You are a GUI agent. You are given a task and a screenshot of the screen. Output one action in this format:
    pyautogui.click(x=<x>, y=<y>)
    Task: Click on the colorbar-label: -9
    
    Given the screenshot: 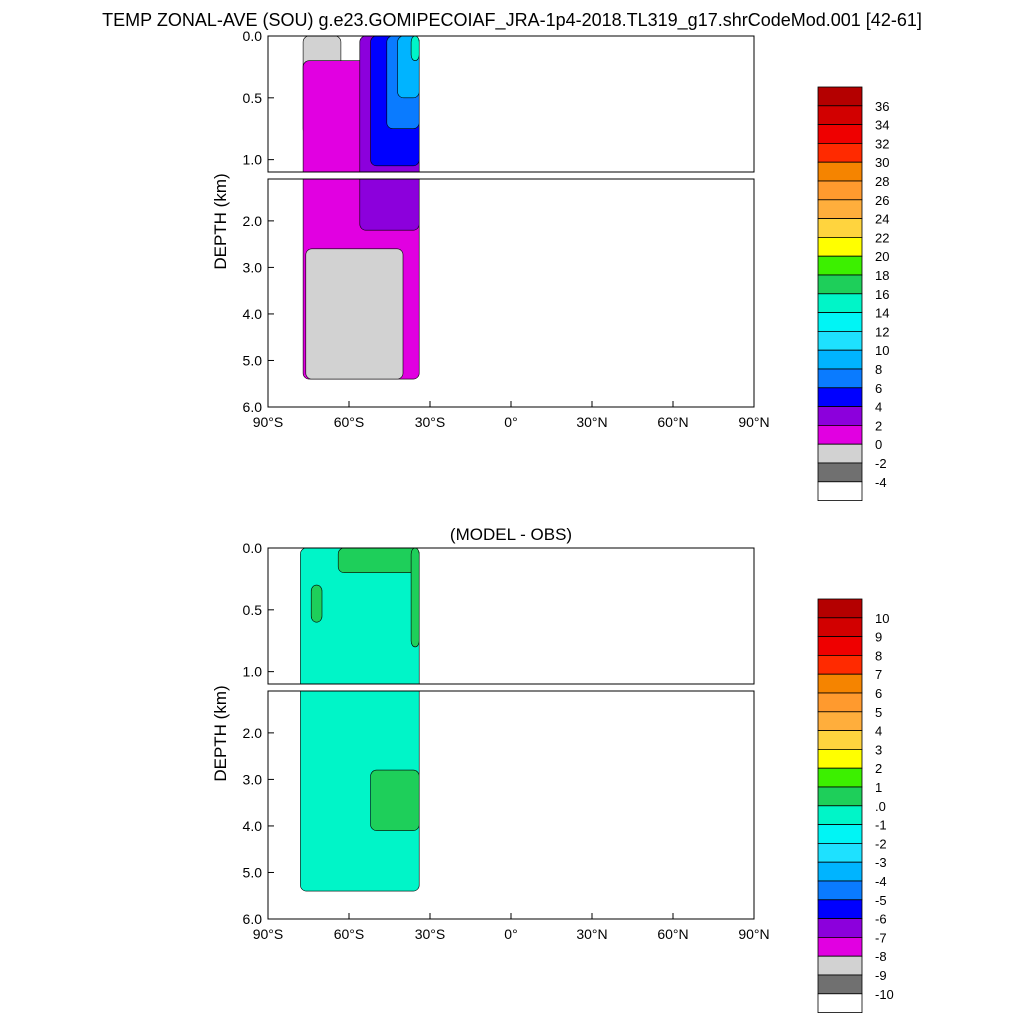 What is the action you would take?
    pyautogui.click(x=881, y=975)
    